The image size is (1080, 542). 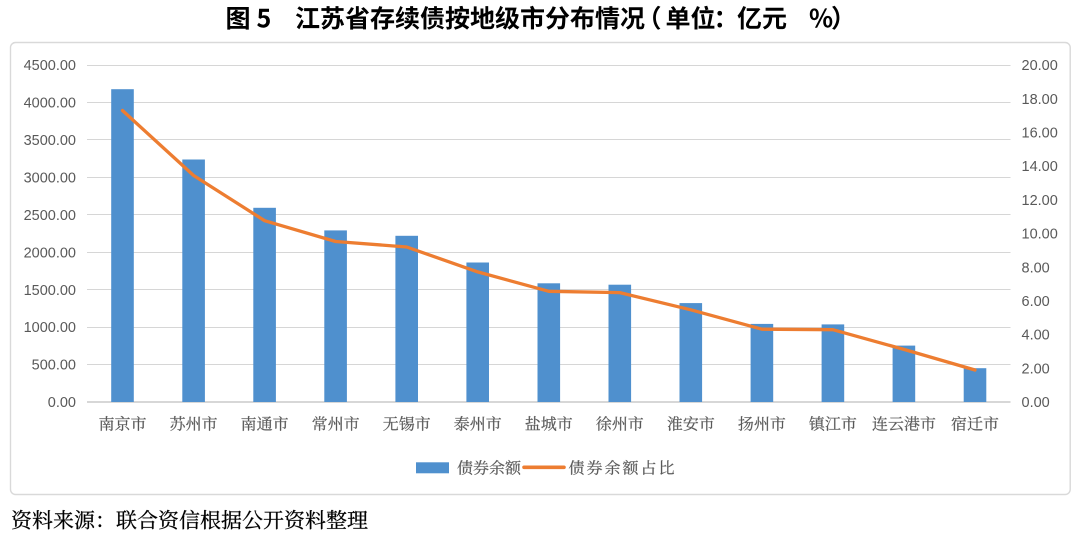 I want to click on svg-text: 2500.00, so click(x=50, y=216).